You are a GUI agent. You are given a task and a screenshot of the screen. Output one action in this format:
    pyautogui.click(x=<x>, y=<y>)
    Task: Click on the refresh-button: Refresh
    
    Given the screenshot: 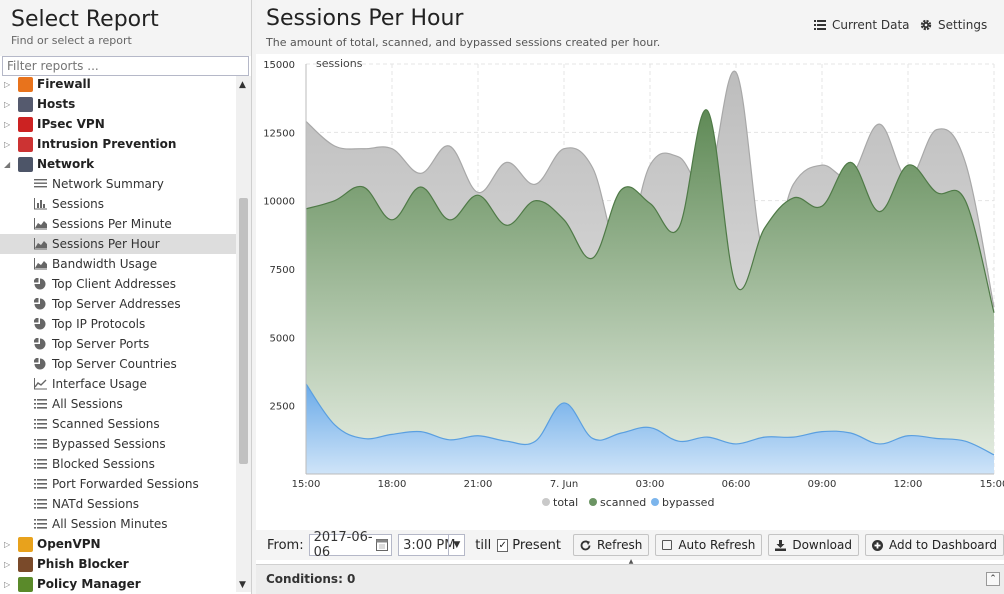 What is the action you would take?
    pyautogui.click(x=611, y=545)
    